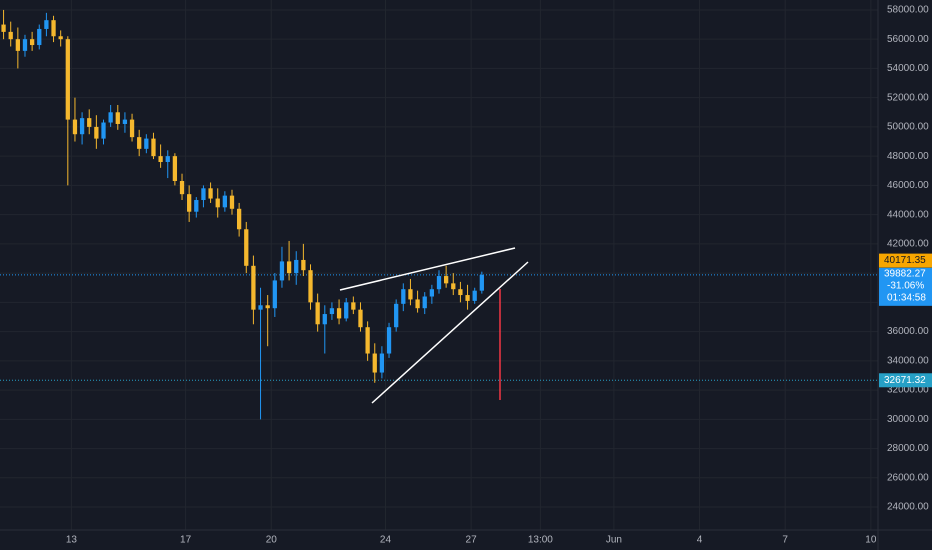 Image resolution: width=932 pixels, height=550 pixels. Describe the element at coordinates (186, 540) in the screenshot. I see `x-tick-label: 17` at that location.